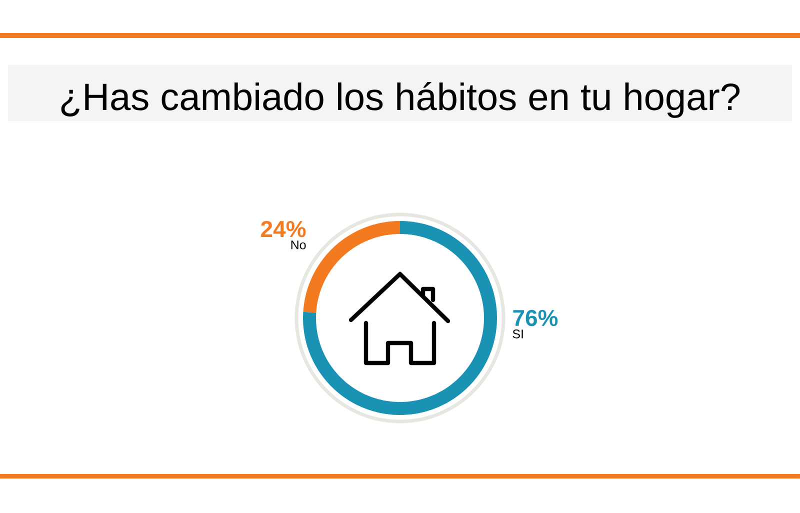 Image resolution: width=800 pixels, height=513 pixels. I want to click on slice-label: SI, so click(517, 334).